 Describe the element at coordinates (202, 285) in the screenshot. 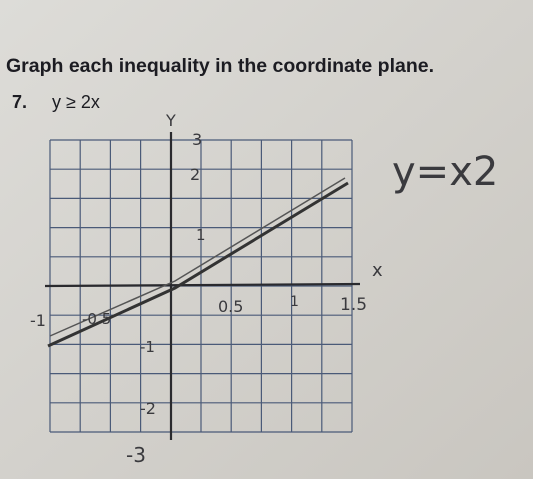

I see `x-axis` at that location.